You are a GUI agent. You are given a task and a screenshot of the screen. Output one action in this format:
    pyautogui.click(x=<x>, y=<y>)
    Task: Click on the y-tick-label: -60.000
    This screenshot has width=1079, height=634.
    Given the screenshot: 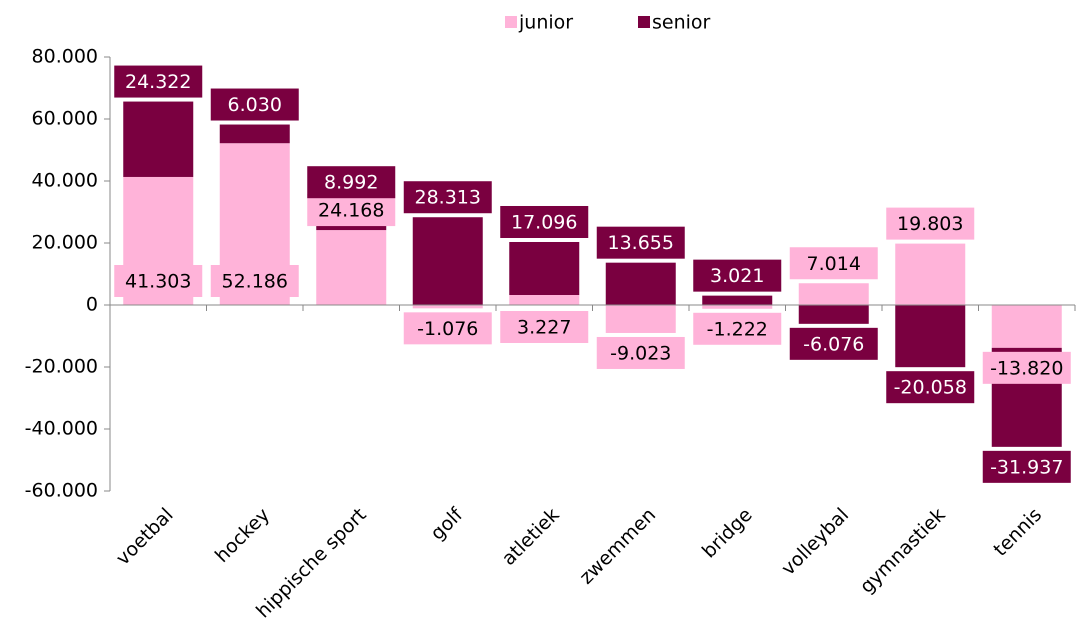 What is the action you would take?
    pyautogui.click(x=61, y=491)
    